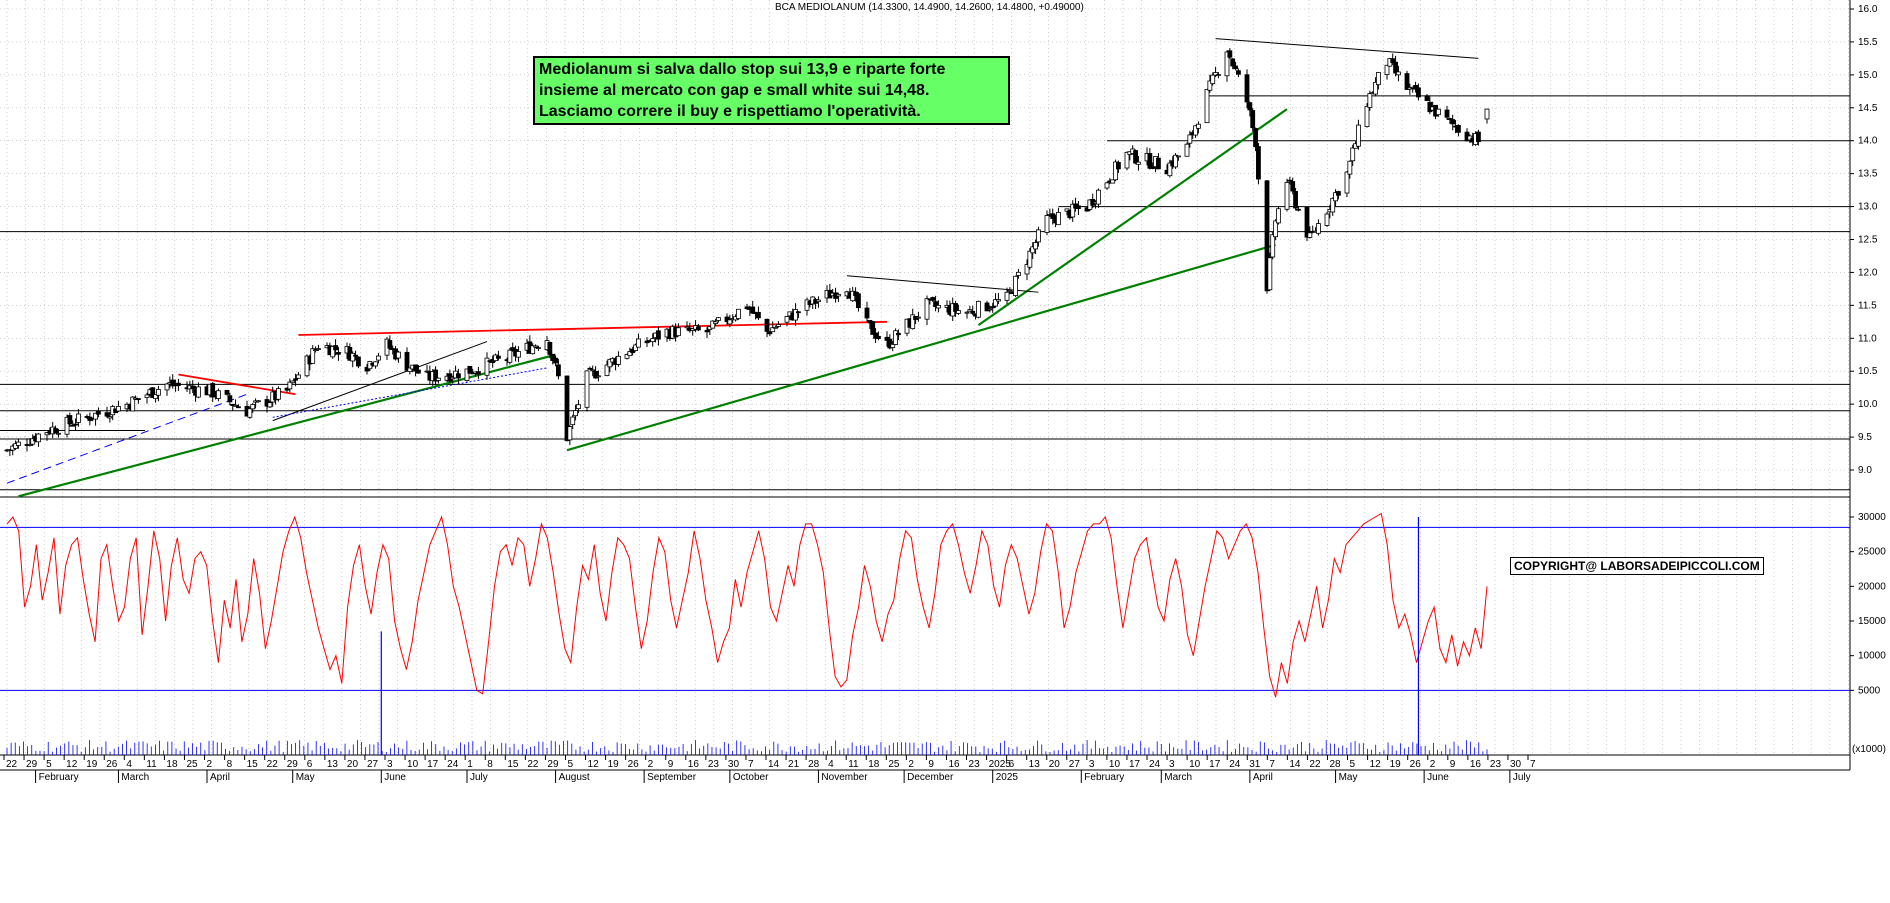  What do you see at coordinates (553, 764) in the screenshot?
I see `date-tick-label: 29` at bounding box center [553, 764].